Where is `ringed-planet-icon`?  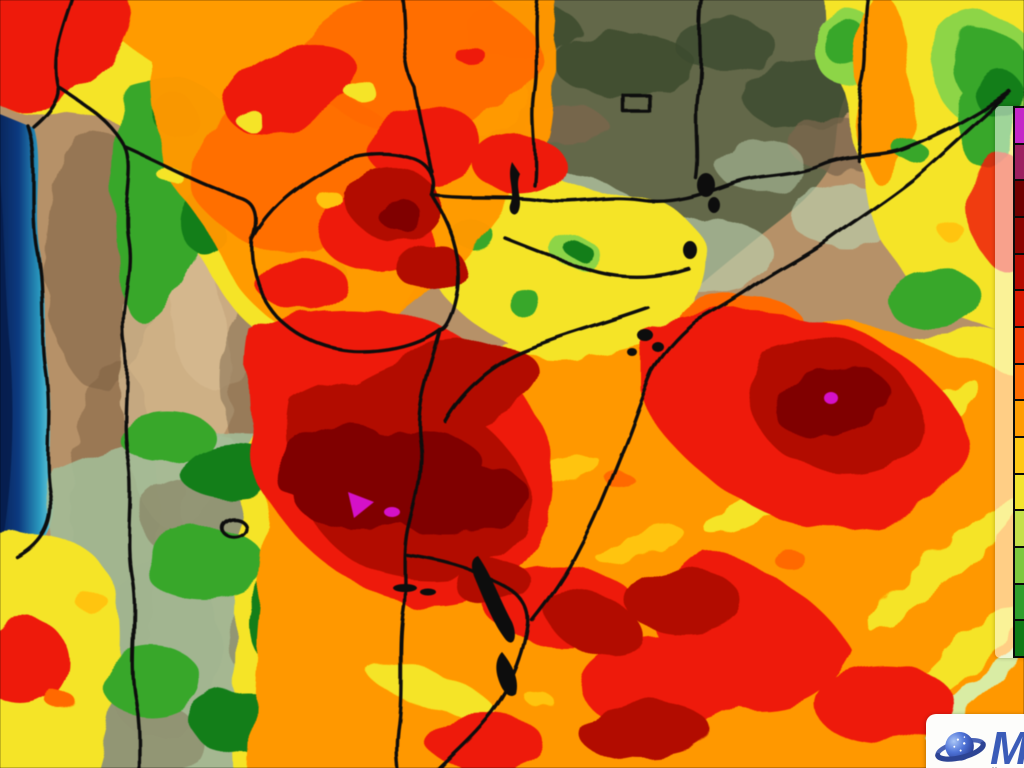
ringed-planet-icon is located at coordinates (960, 747).